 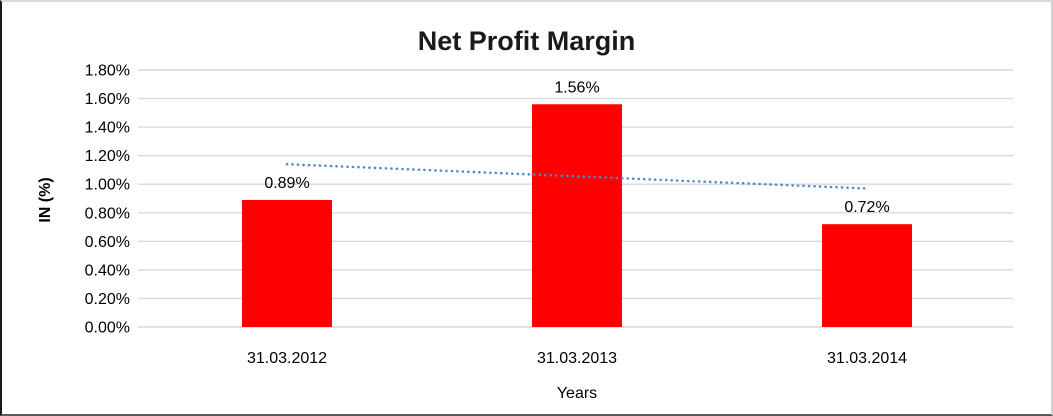 What do you see at coordinates (526, 41) in the screenshot?
I see `chart-title: Net Profit Margin` at bounding box center [526, 41].